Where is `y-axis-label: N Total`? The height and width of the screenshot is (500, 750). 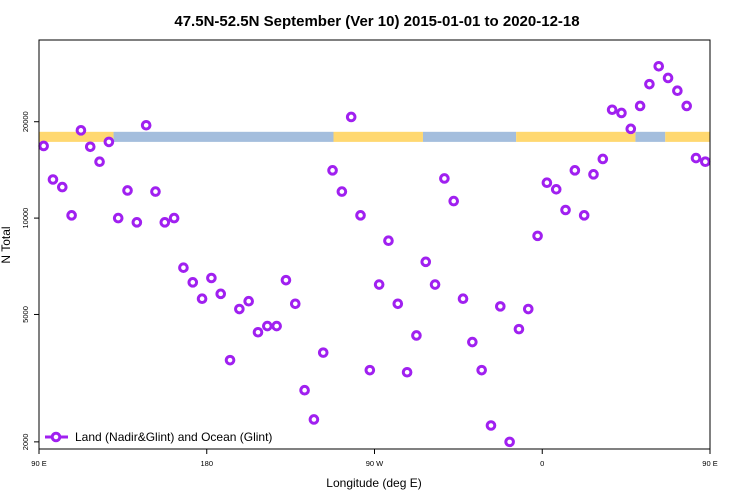
y-axis-label: N Total is located at coordinates (6, 244).